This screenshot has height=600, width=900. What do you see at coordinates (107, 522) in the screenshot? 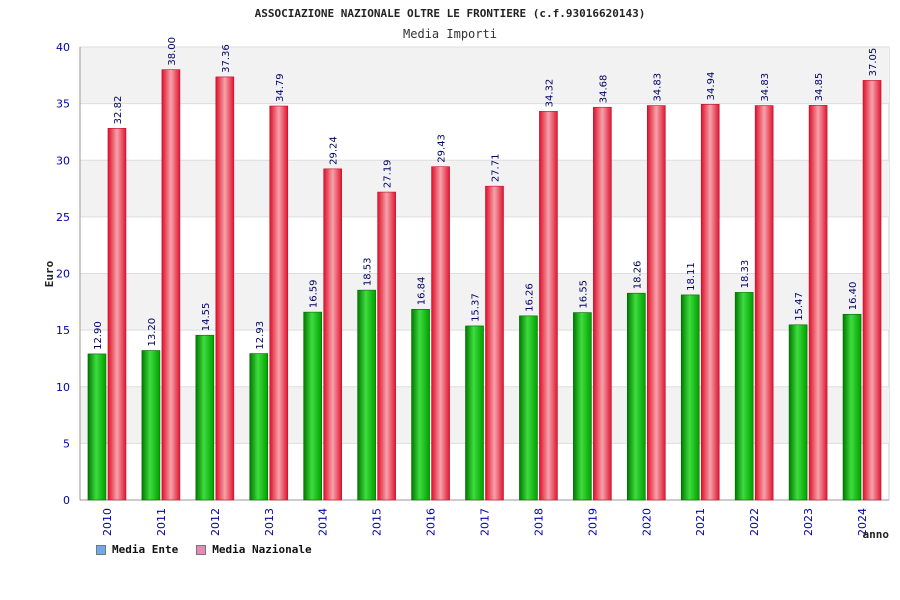
I see `x-tick-label: 2010` at bounding box center [107, 522].